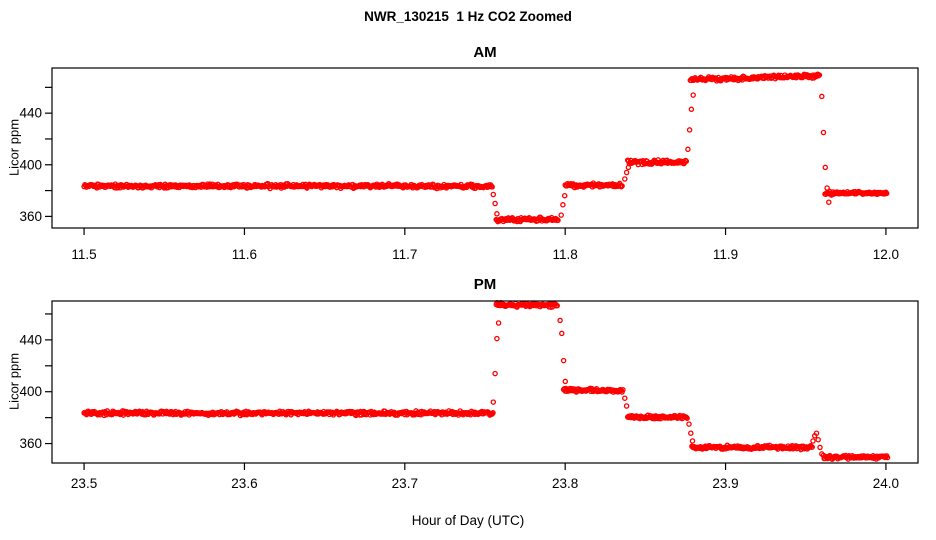 This screenshot has height=540, width=936. Describe the element at coordinates (468, 520) in the screenshot. I see `x-axis-label: Hour of Day (UTC)` at that location.